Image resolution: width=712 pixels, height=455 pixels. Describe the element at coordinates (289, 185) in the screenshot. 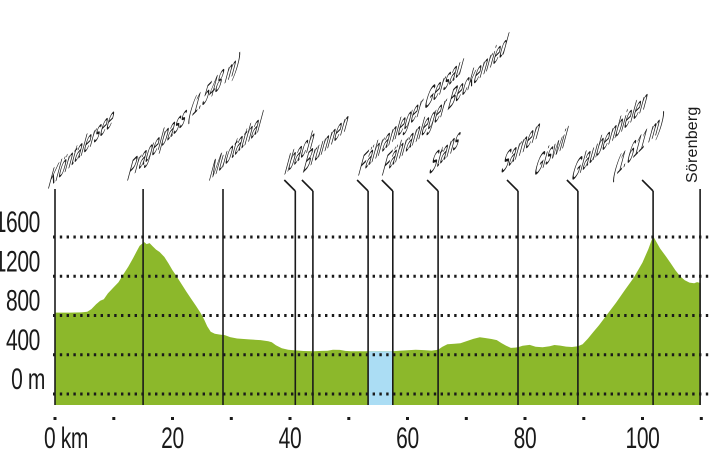

I see `waypoint-elbow-ibach` at that location.